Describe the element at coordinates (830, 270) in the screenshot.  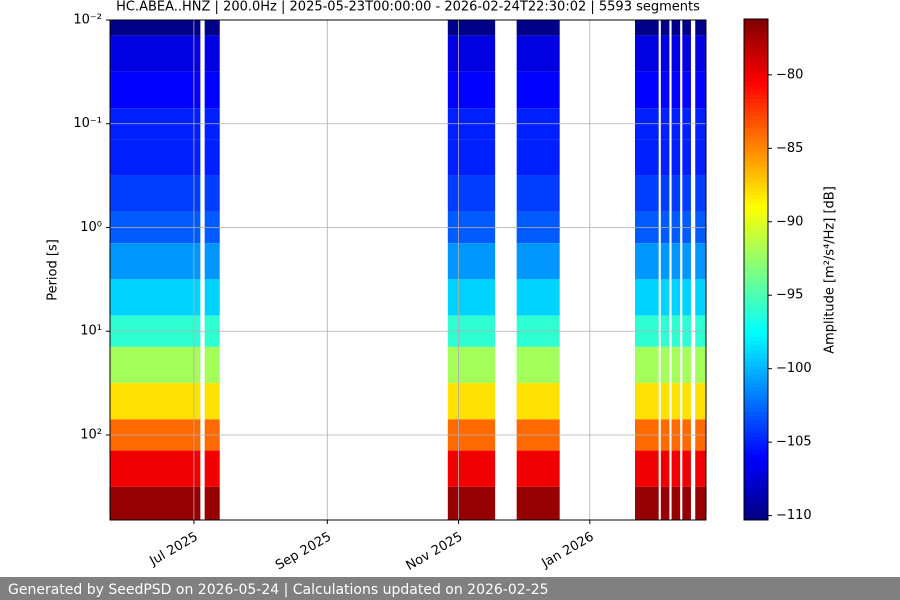
I see `colorbar-label: Amplitude [m²/s⁴/Hz] [dB]` at that location.